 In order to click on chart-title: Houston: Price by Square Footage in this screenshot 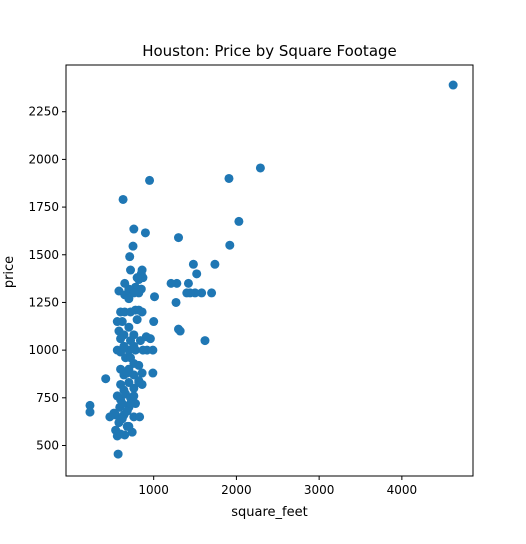, I will do `click(269, 51)`.